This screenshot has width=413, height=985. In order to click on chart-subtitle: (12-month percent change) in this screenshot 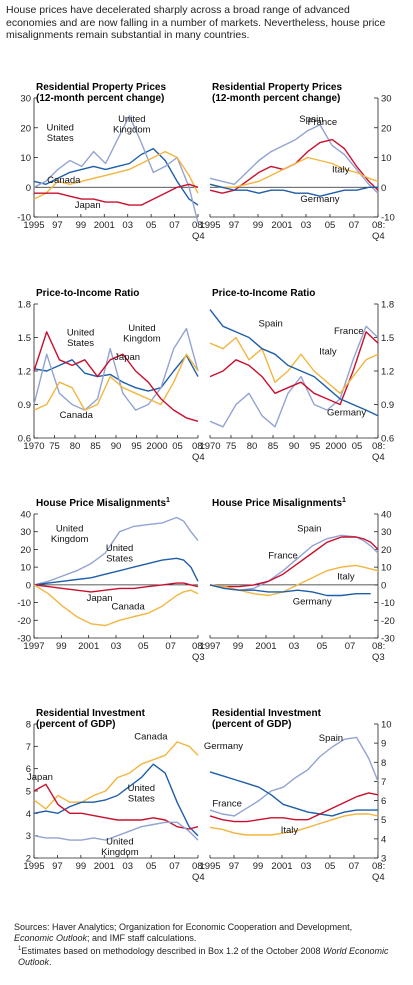, I will do `click(276, 98)`.